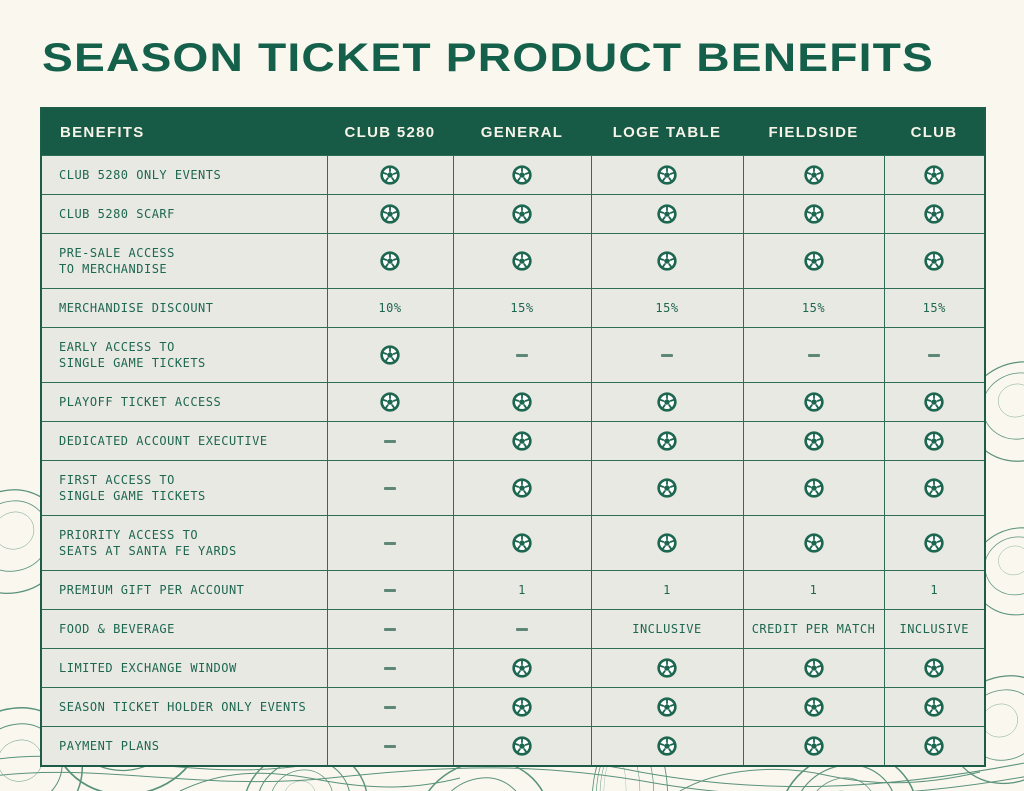 The width and height of the screenshot is (1024, 791). What do you see at coordinates (184, 707) in the screenshot?
I see `benefit-label: SEASON TICKET HOLDER ONLY EVENTS` at bounding box center [184, 707].